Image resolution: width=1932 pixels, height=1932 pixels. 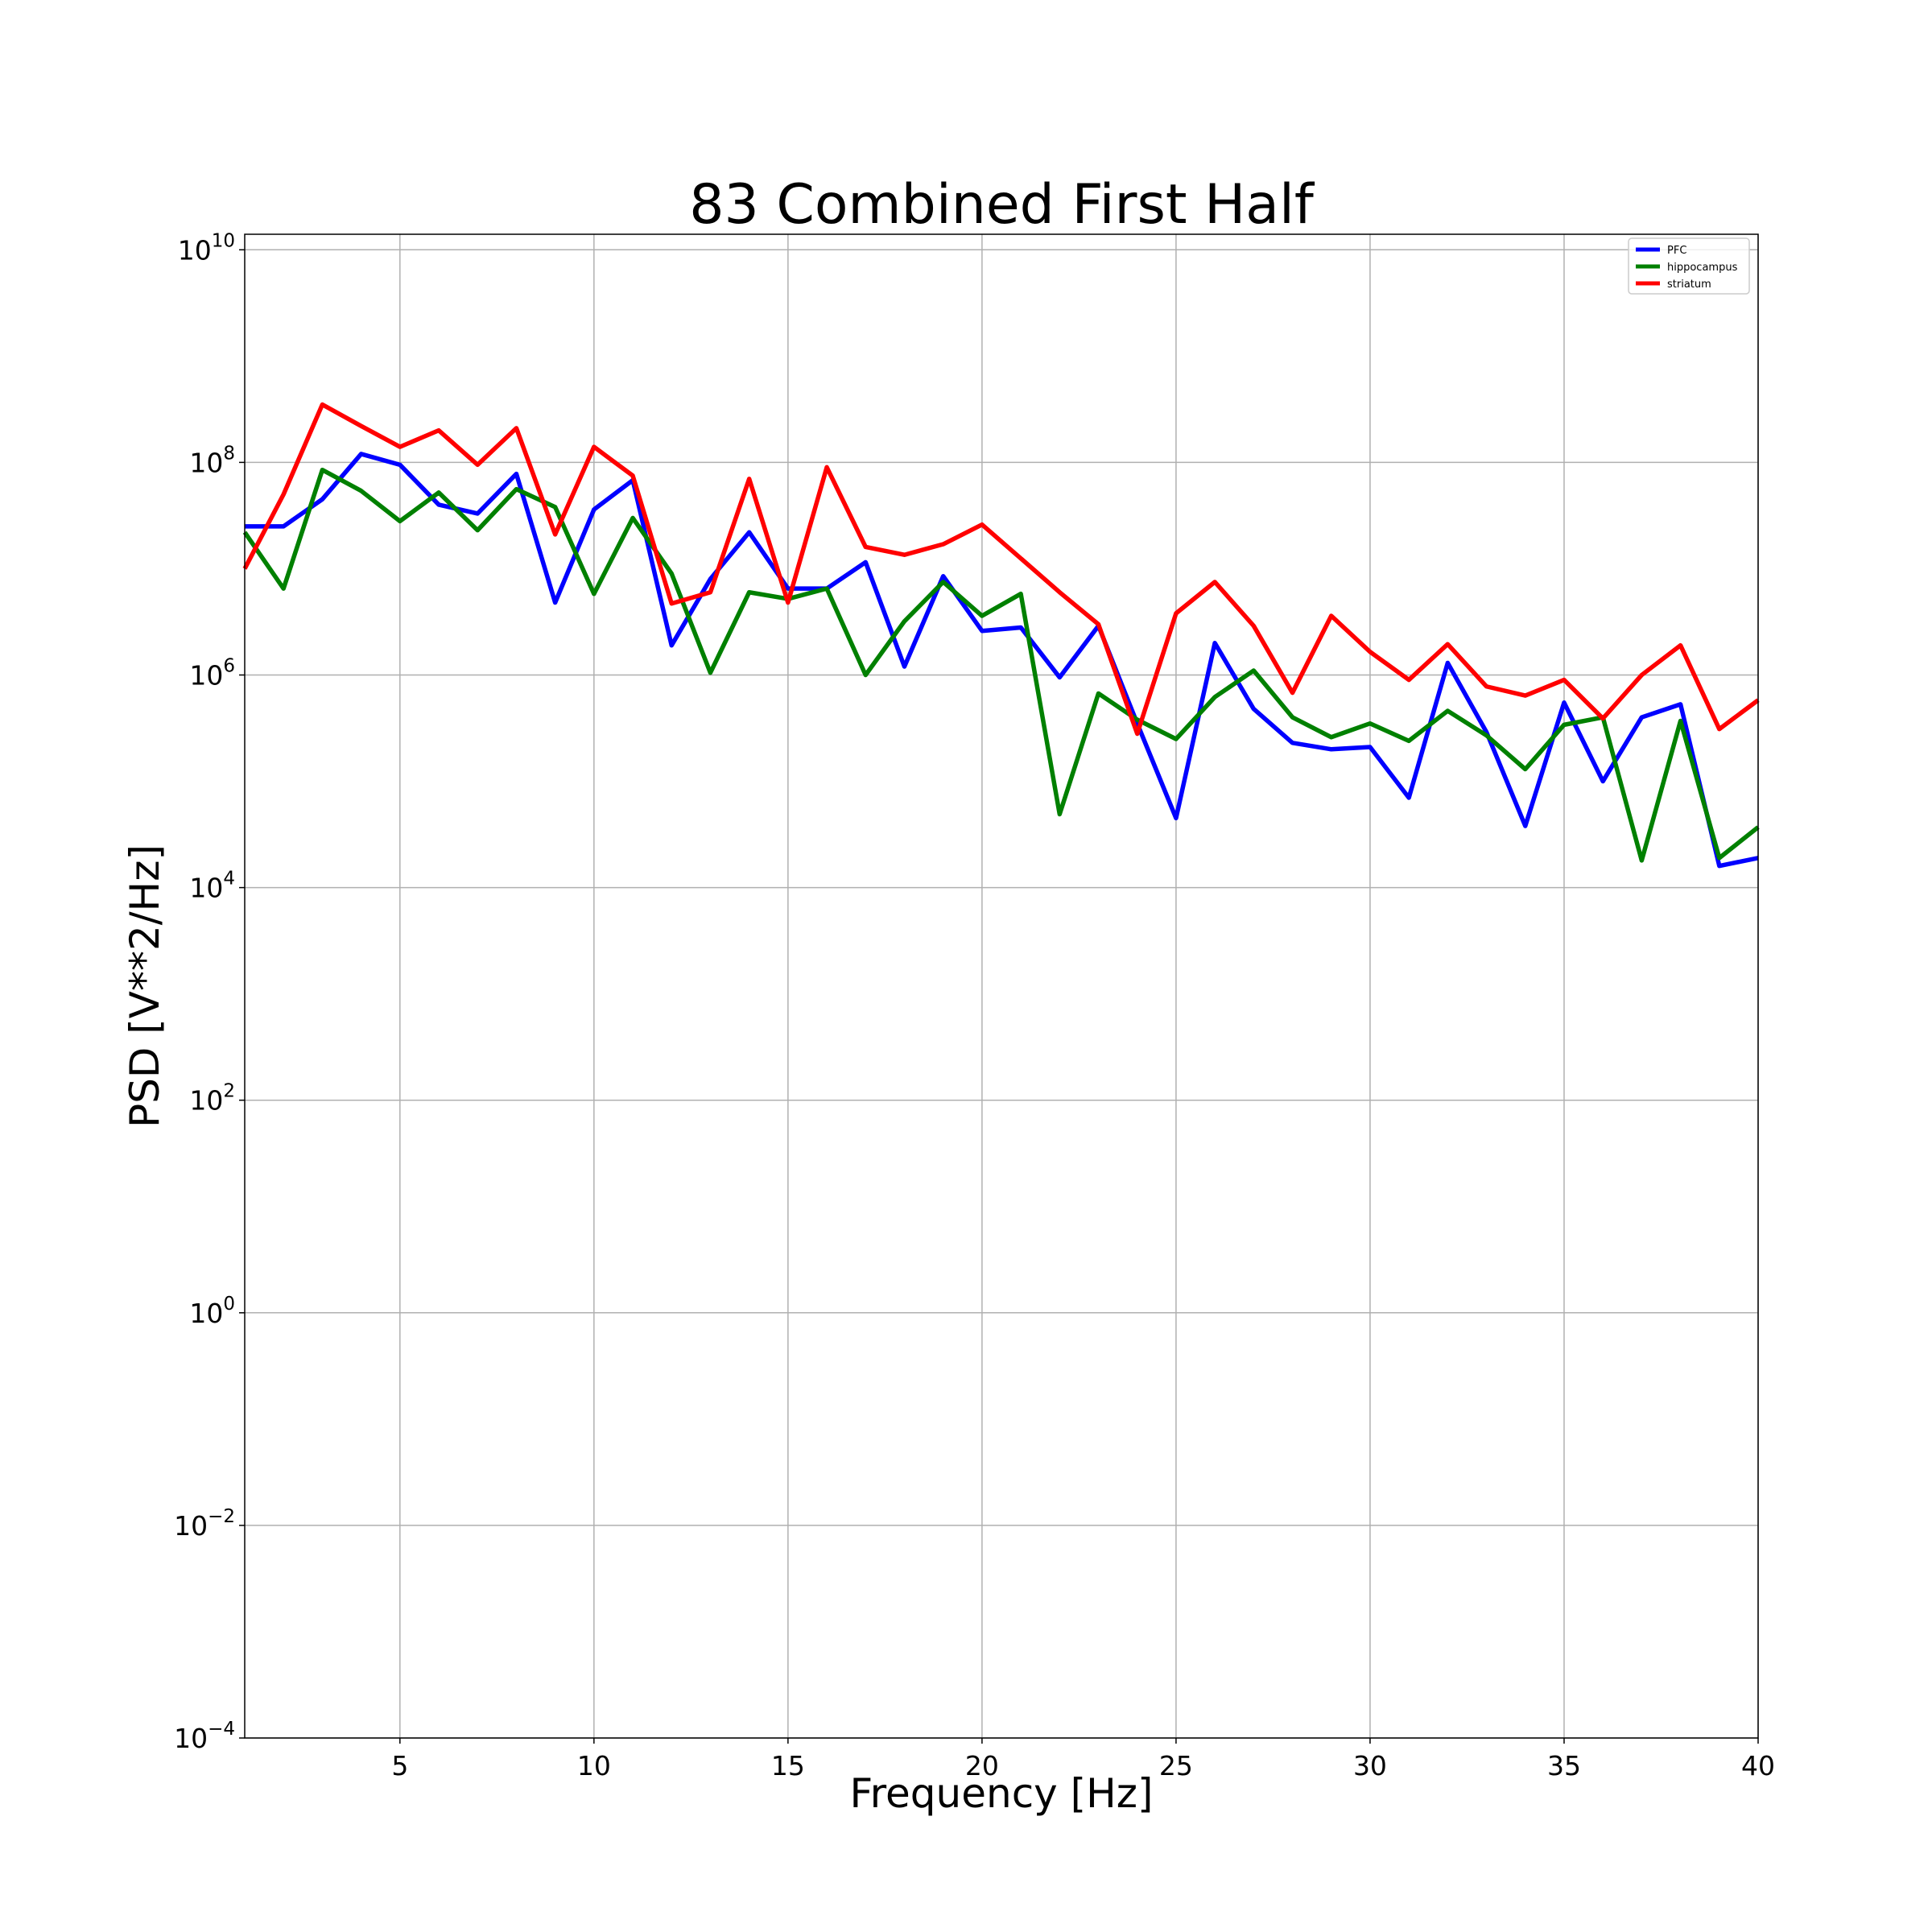 What do you see at coordinates (223, 240) in the screenshot?
I see `y-tick-exponent: 10` at bounding box center [223, 240].